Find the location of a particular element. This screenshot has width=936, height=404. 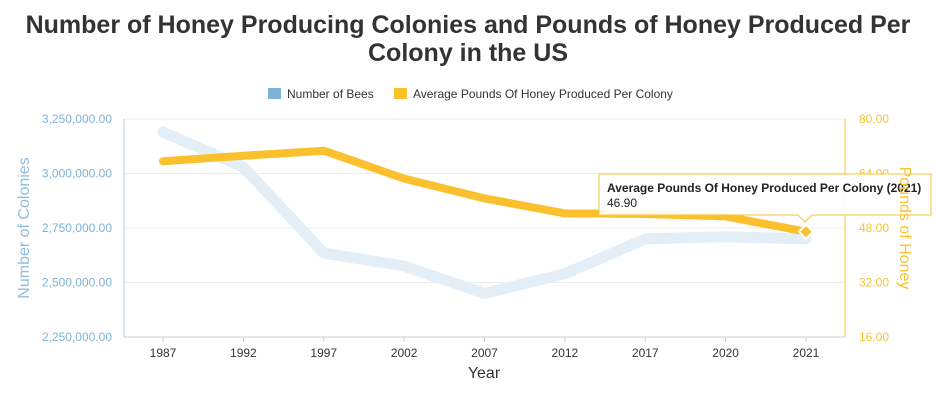

left-tick-label: 2,250,000.00 is located at coordinates (77, 337).